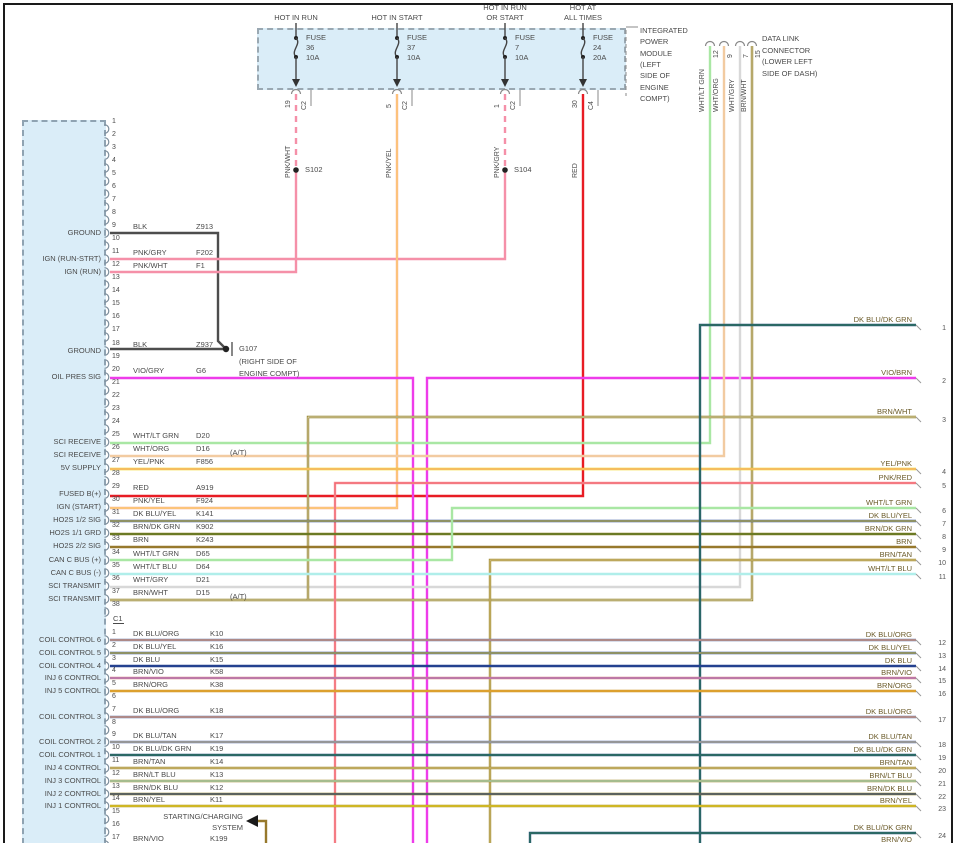 This screenshot has height=843, width=956. What do you see at coordinates (895, 762) in the screenshot?
I see `edge-wire-label: BRN/TAN` at bounding box center [895, 762].